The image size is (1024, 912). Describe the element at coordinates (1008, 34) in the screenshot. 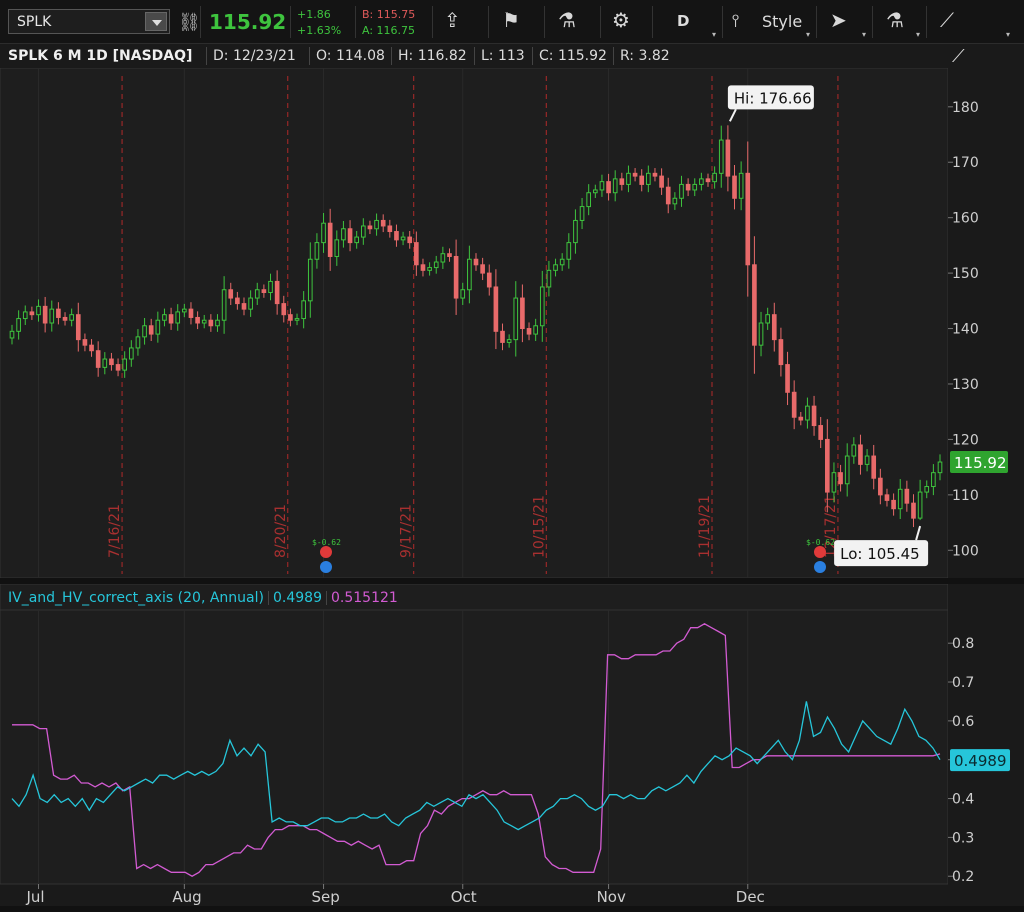

I see `drawing-caret-icon: ▾` at that location.